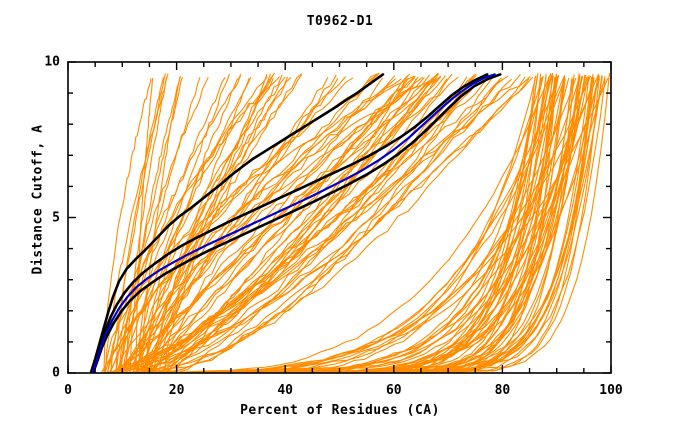 Image resolution: width=680 pixels, height=440 pixels. Describe the element at coordinates (38, 199) in the screenshot. I see `y-axis-label: Distance Cutoff, A` at that location.